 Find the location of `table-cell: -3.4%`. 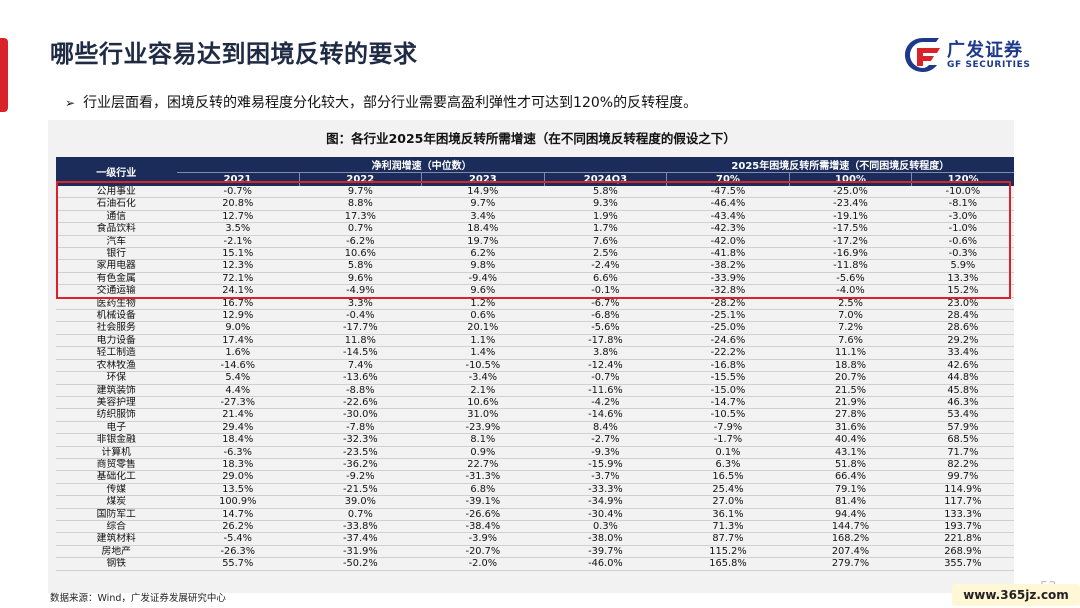

table-cell: -3.4% is located at coordinates (483, 378).